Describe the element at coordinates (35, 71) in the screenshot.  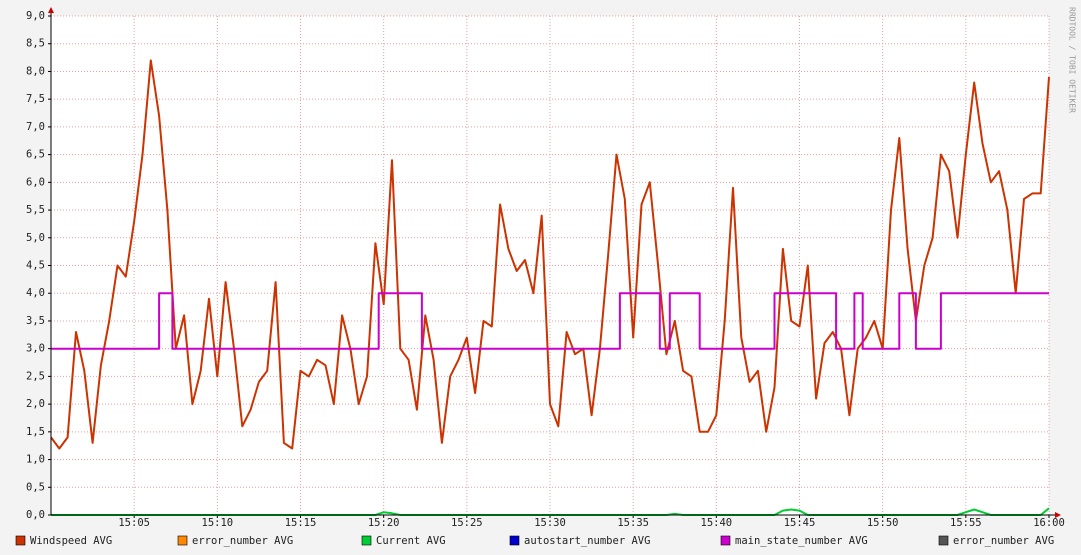
I see `y-tick-label: 8,0` at that location.